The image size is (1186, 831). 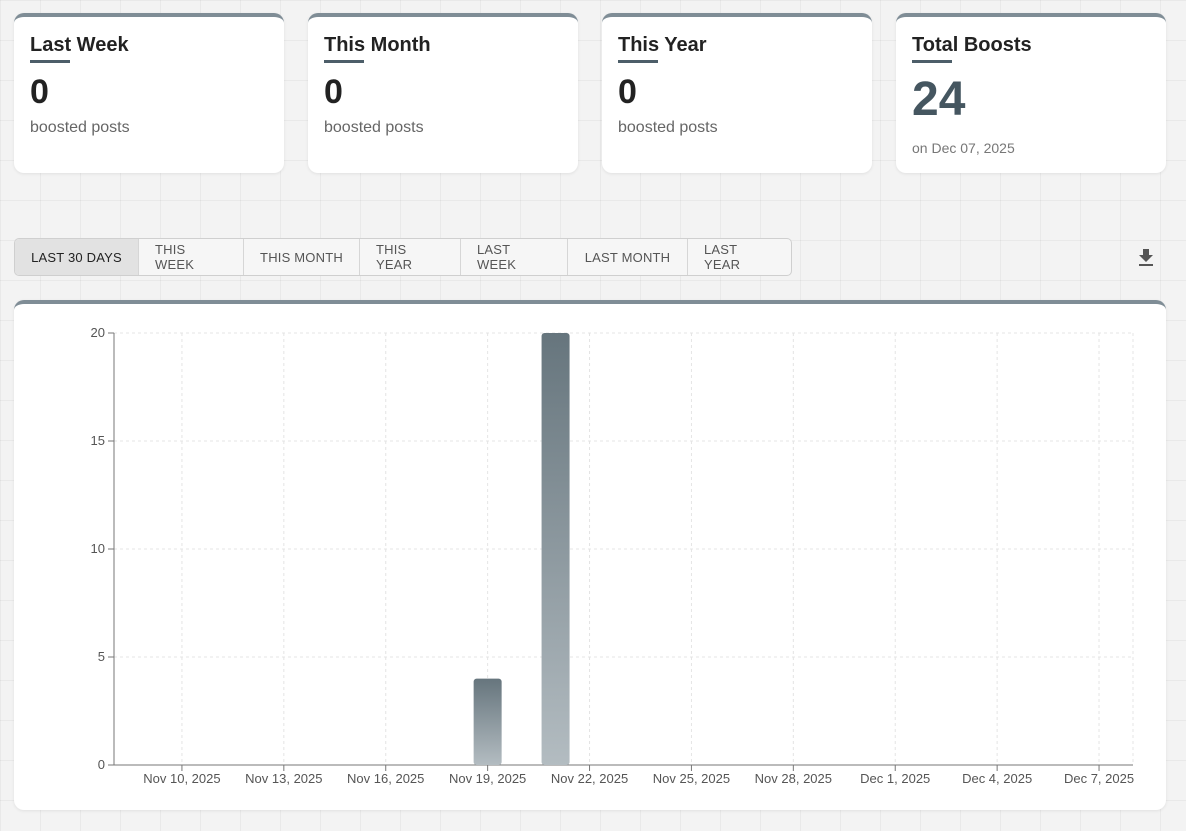 What do you see at coordinates (443, 93) in the screenshot?
I see `stat-card-this-month: This Month 0 boosted posts` at bounding box center [443, 93].